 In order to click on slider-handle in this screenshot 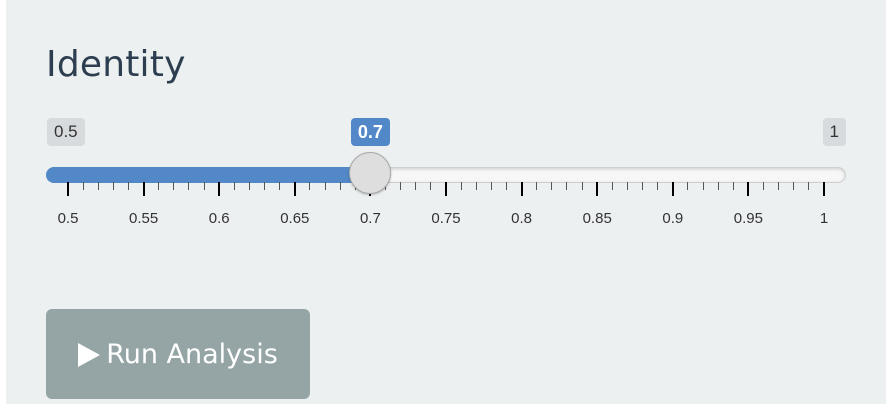, I will do `click(370, 173)`.